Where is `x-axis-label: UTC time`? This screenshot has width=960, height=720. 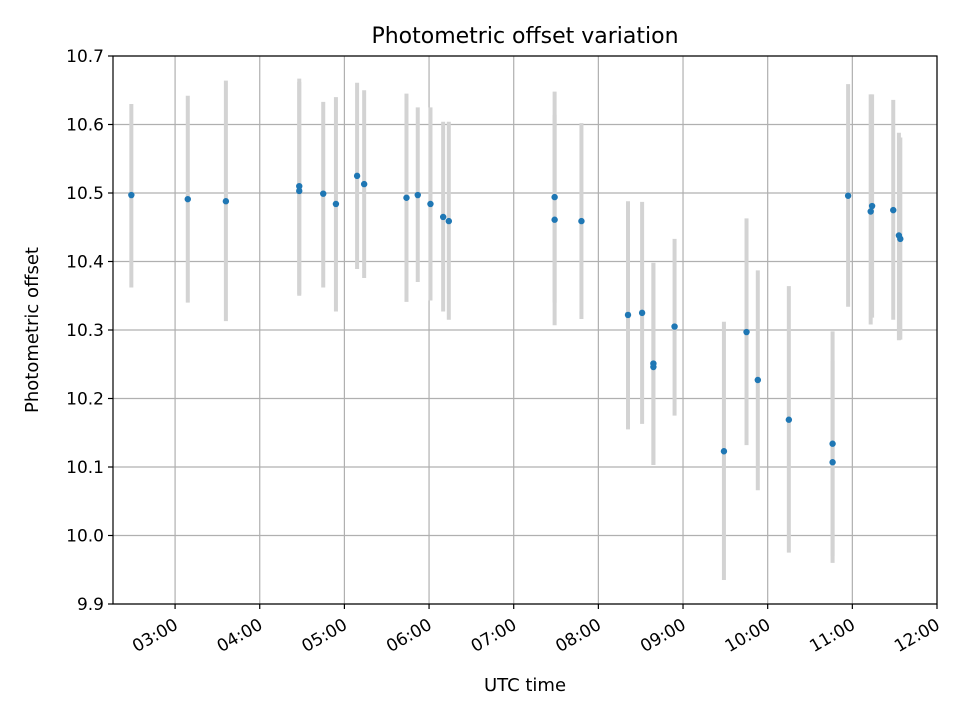
x-axis-label: UTC time is located at coordinates (525, 685).